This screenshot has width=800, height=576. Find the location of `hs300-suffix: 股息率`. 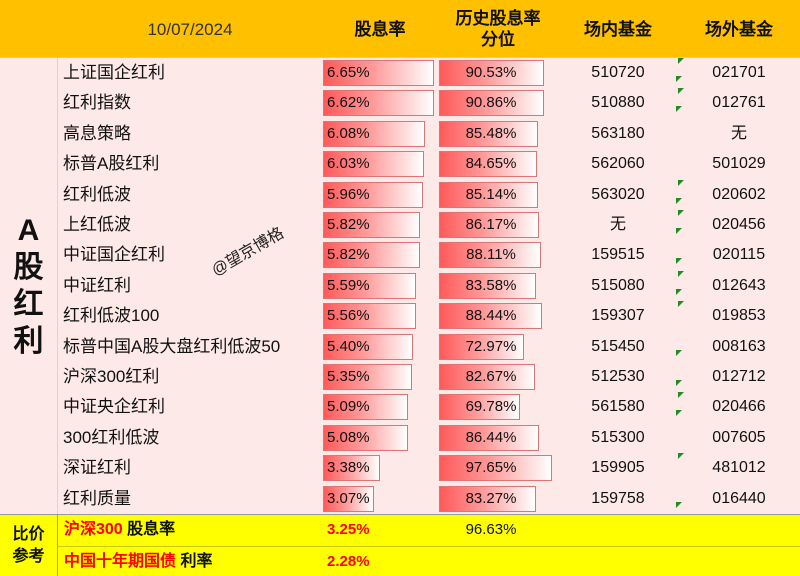

hs300-suffix: 股息率 is located at coordinates (149, 529).